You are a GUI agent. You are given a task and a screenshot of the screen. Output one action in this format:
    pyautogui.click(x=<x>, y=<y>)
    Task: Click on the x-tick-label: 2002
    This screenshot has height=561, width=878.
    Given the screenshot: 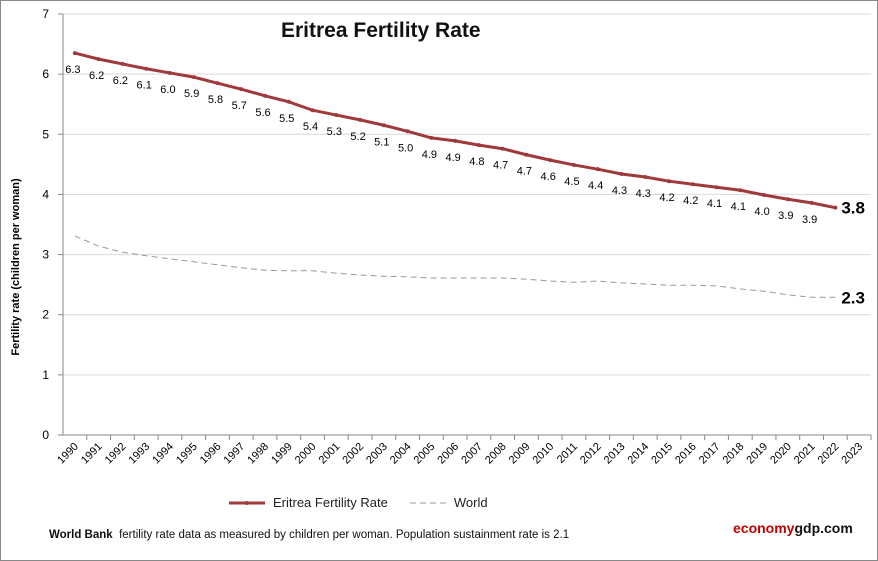 What is the action you would take?
    pyautogui.click(x=353, y=454)
    